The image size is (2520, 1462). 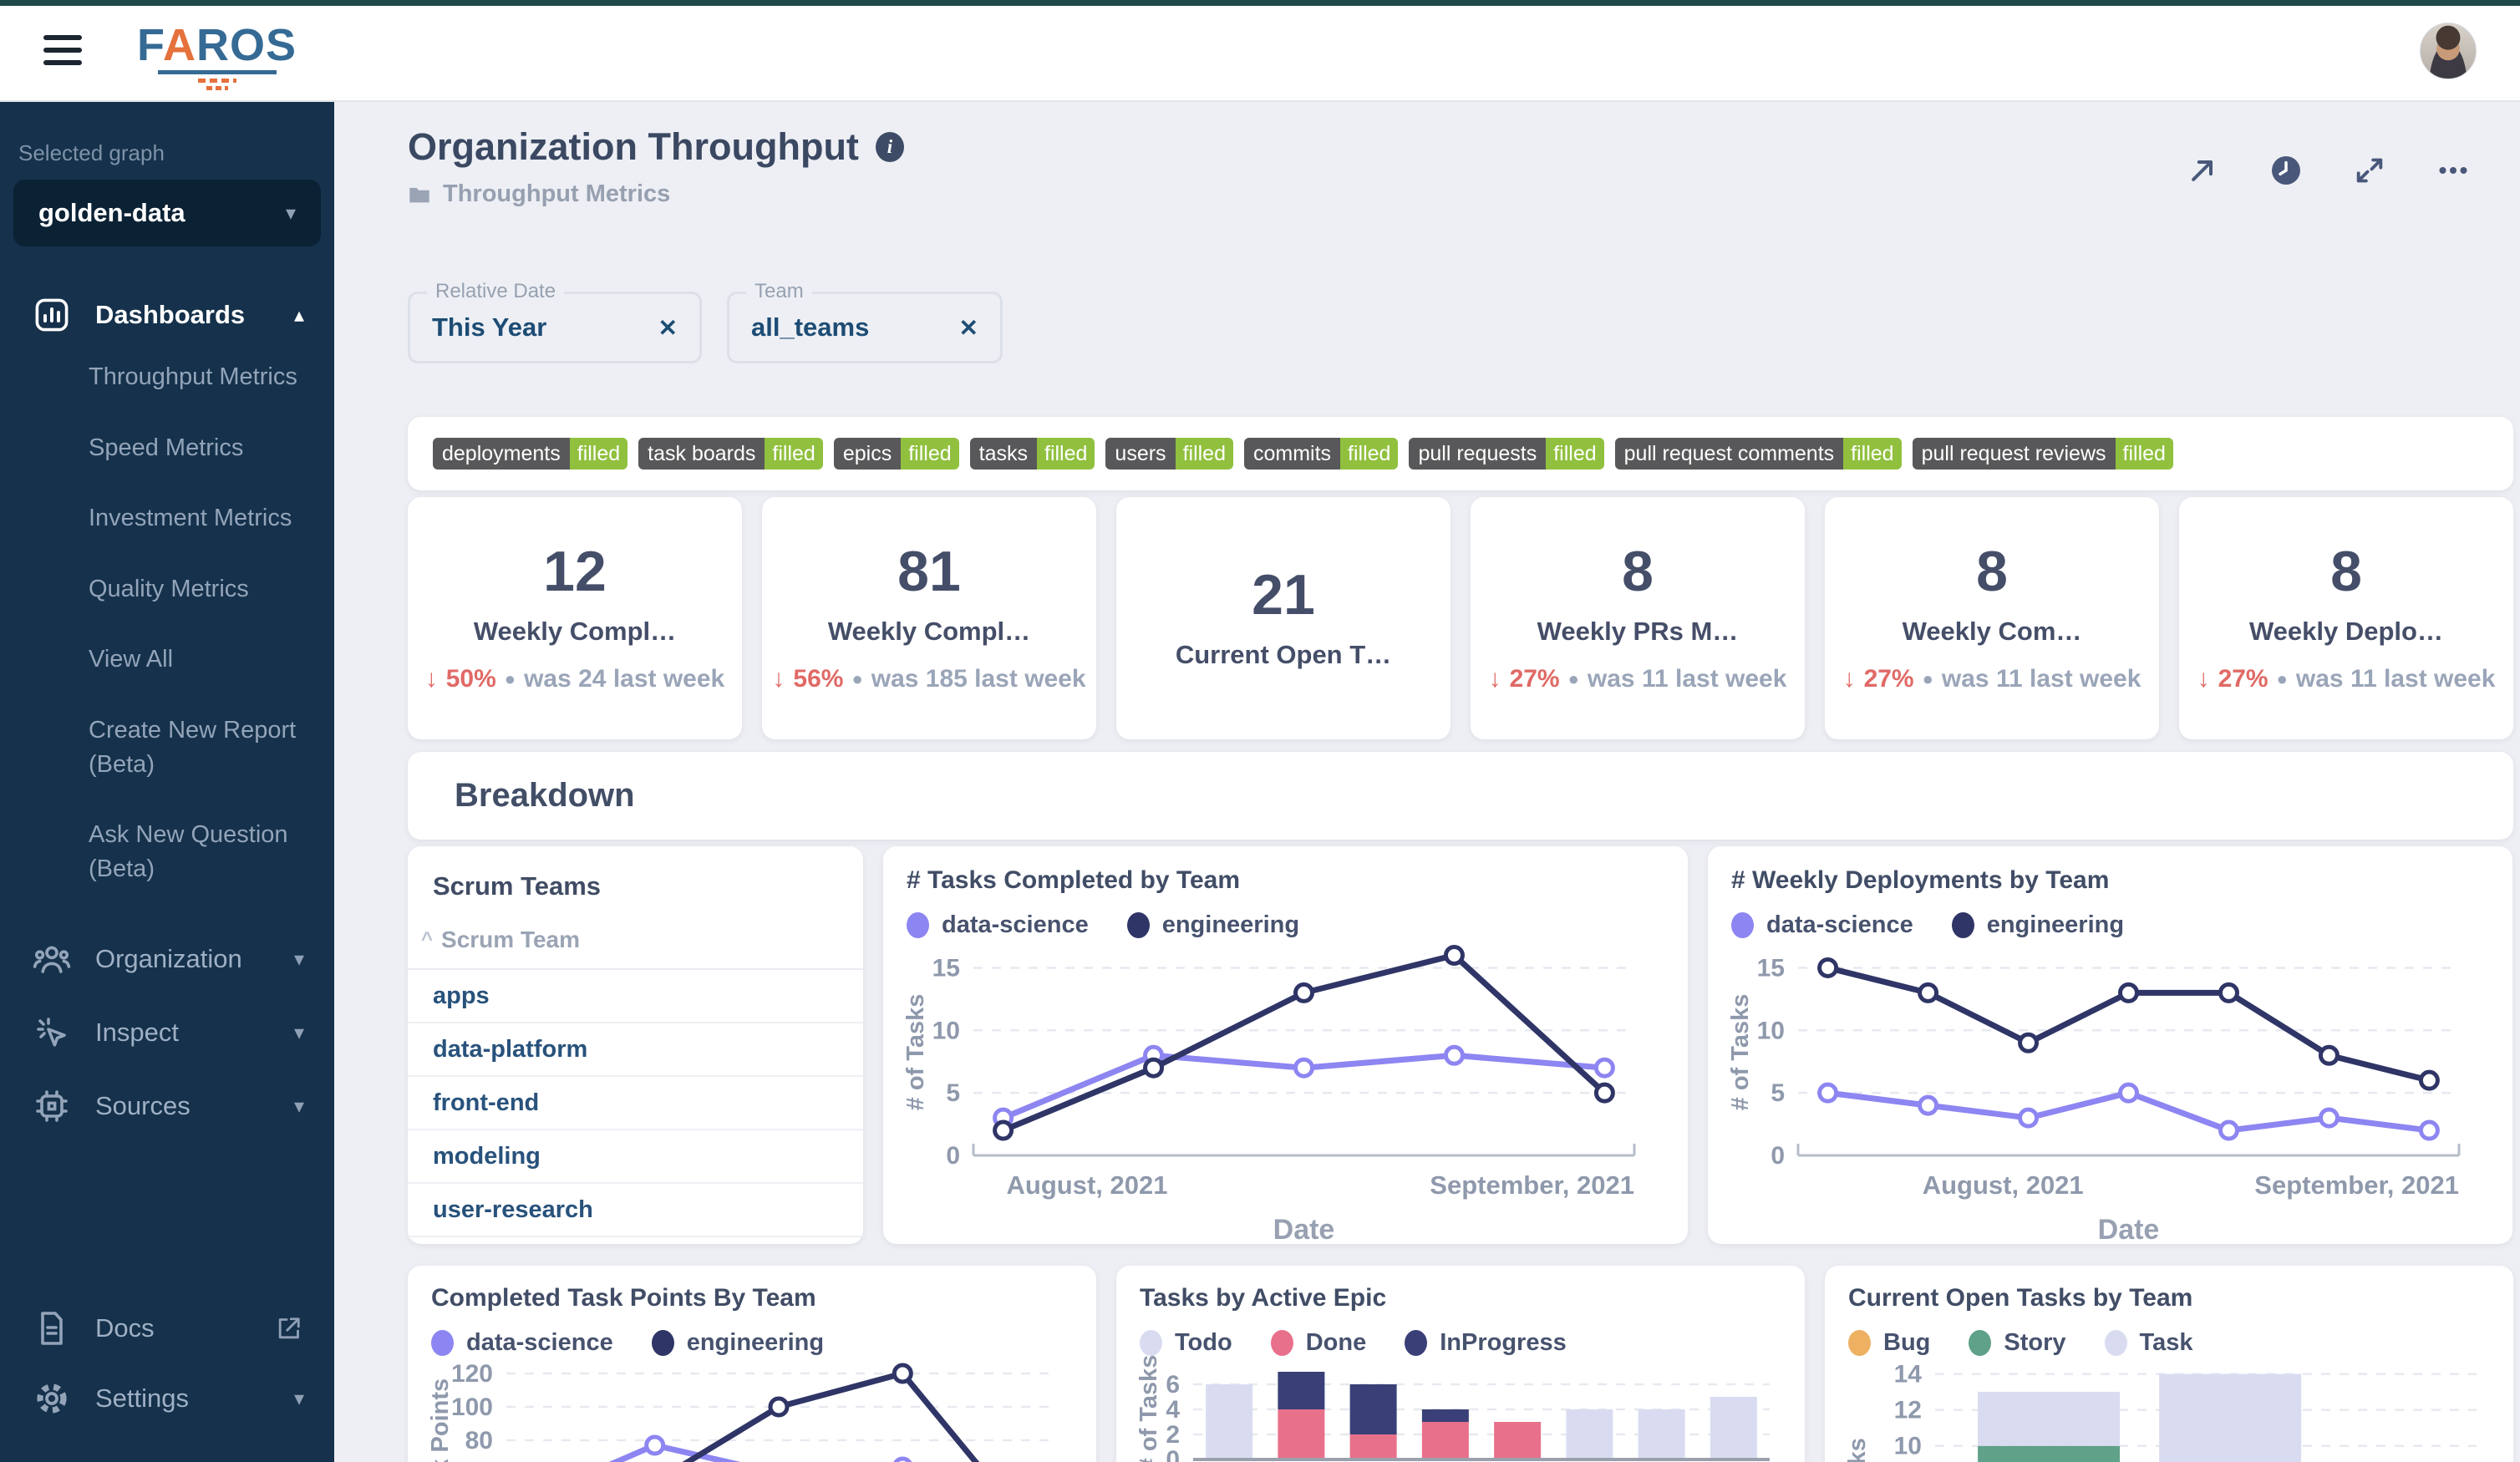 What do you see at coordinates (2202, 170) in the screenshot?
I see `share-icon` at bounding box center [2202, 170].